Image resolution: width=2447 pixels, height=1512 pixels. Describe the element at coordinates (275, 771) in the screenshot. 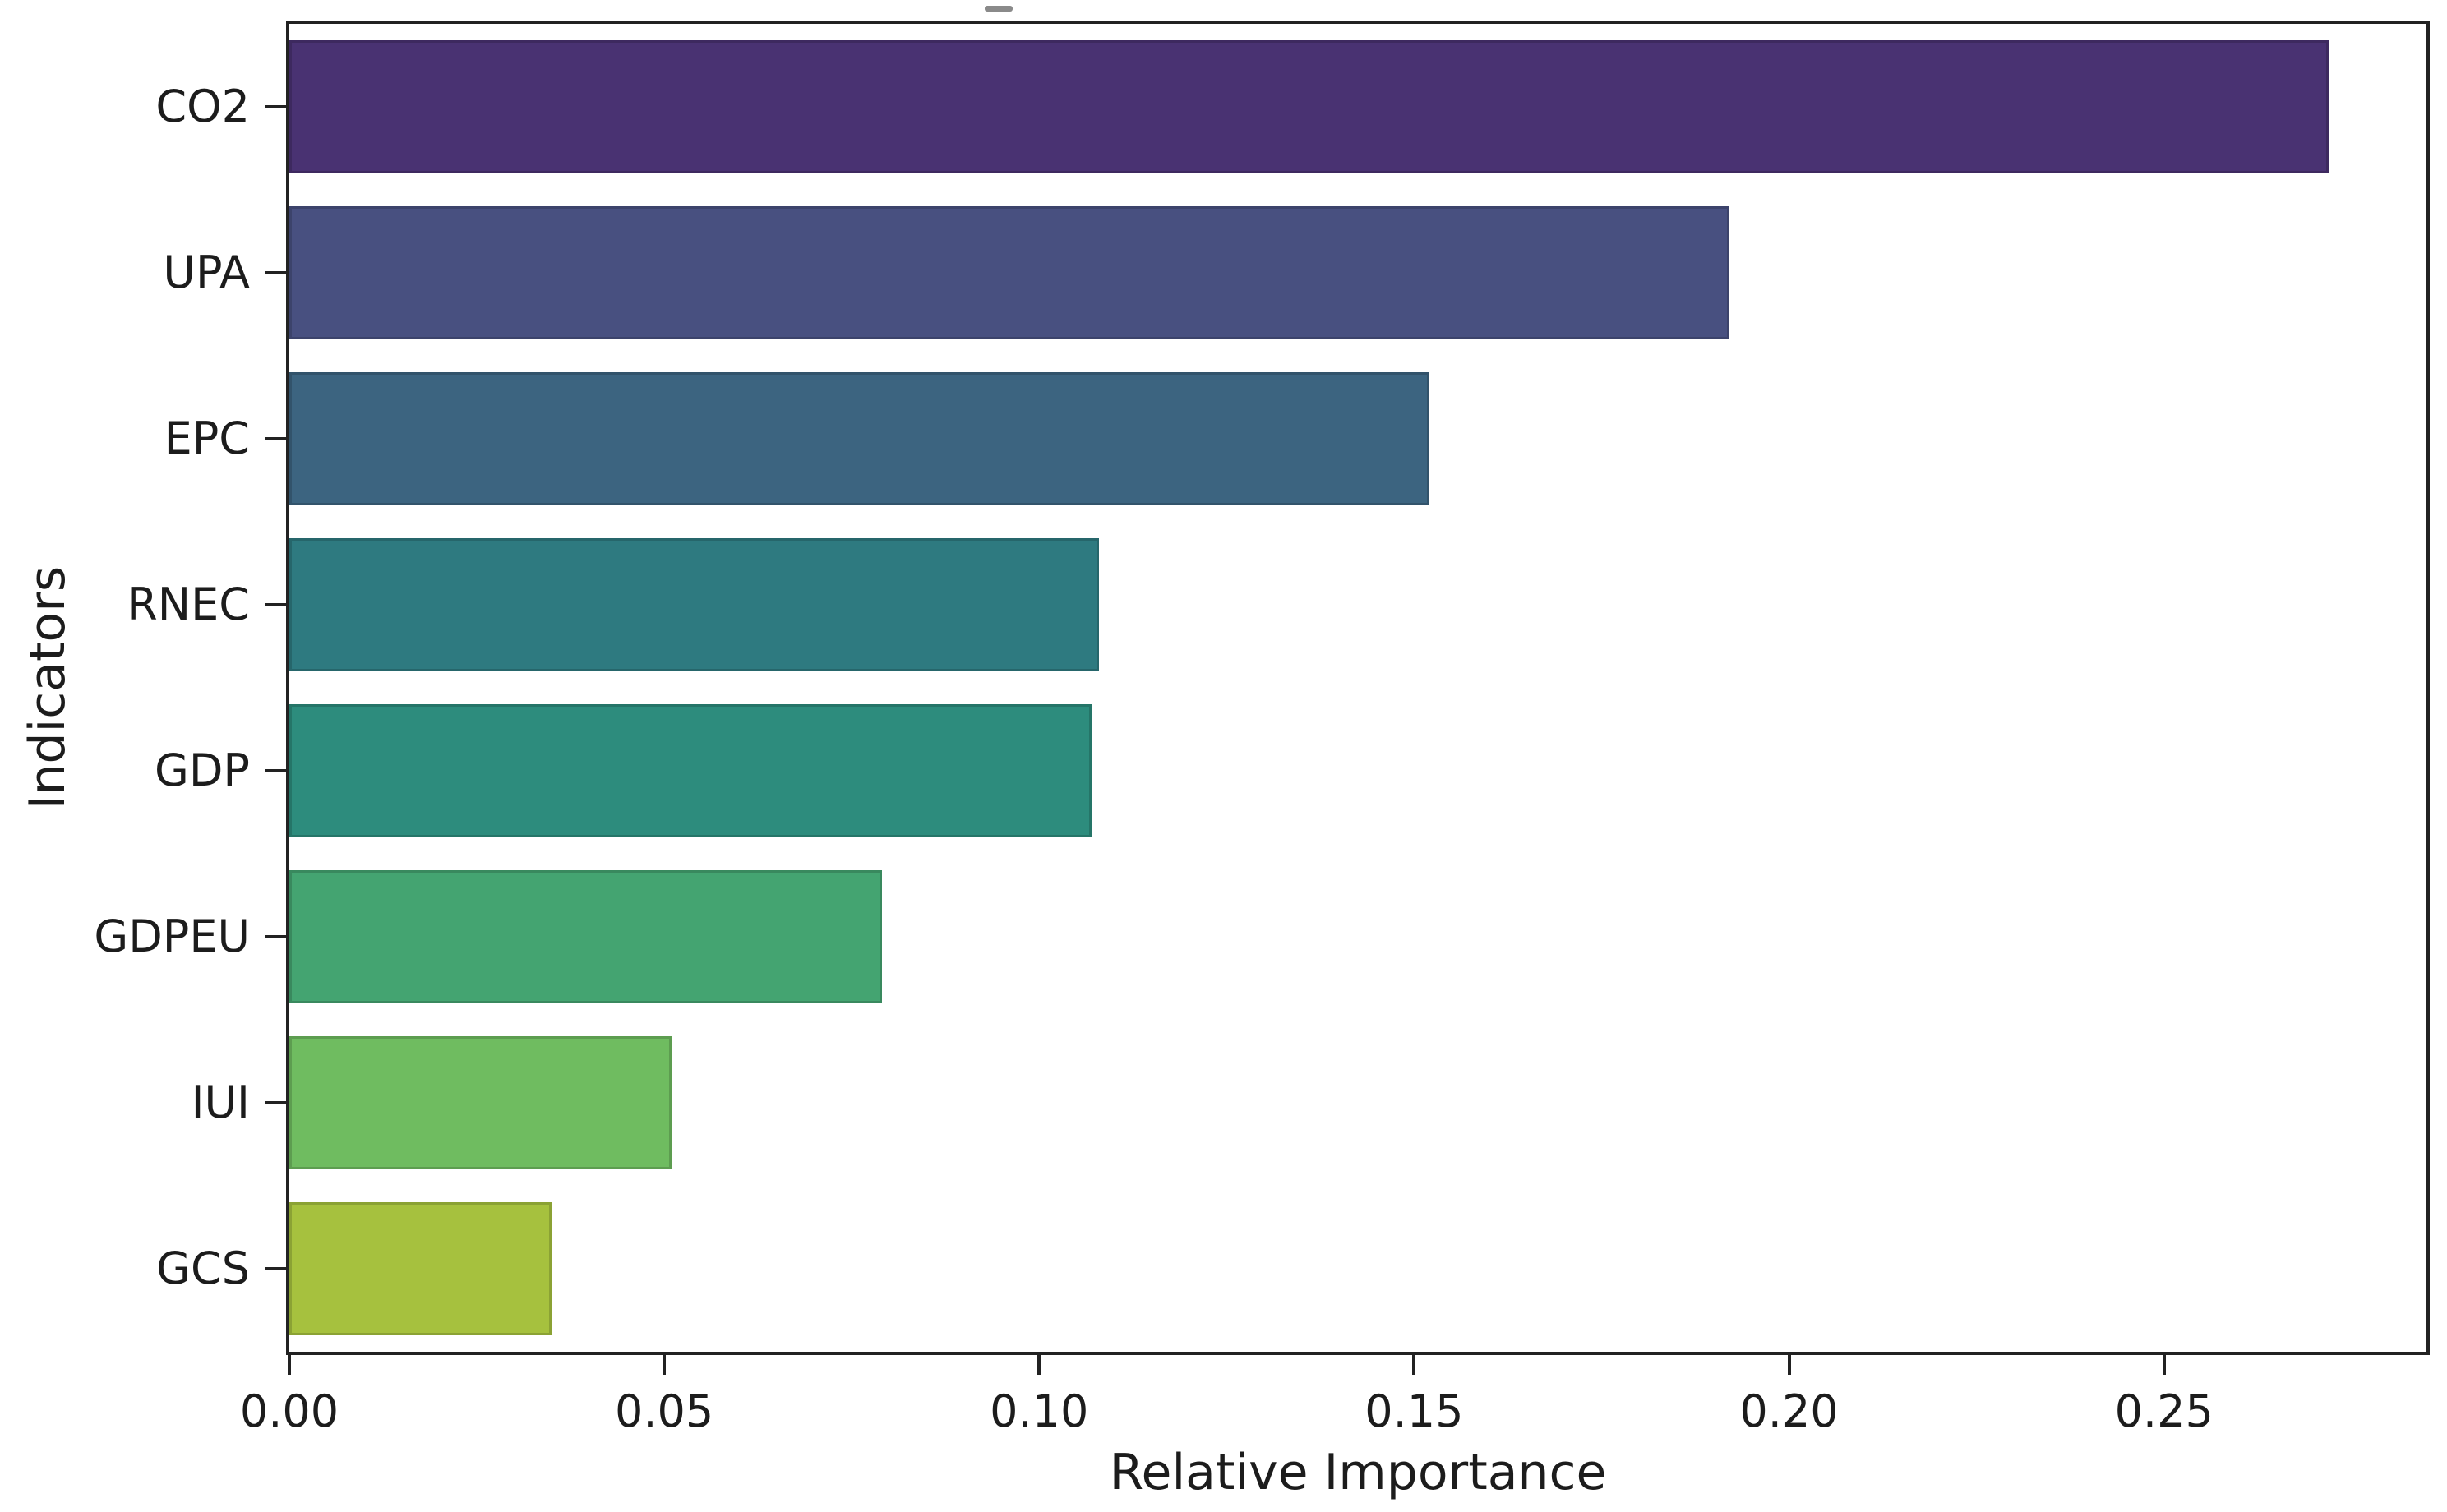

I see `y-tick-mark-gdp` at that location.